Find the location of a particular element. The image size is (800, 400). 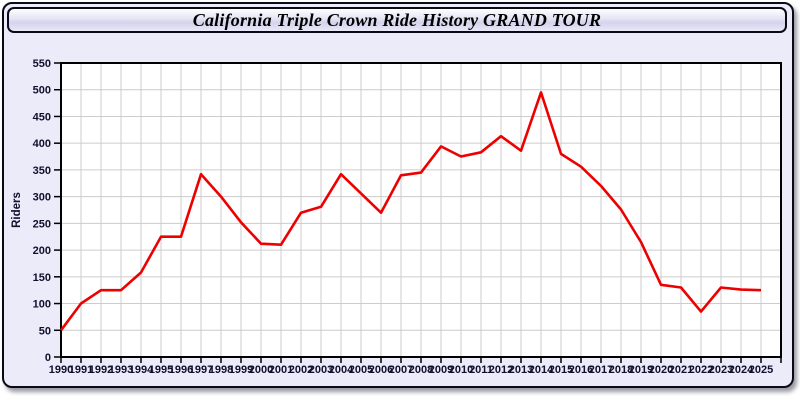

x-tick-label: 2021 is located at coordinates (681, 370).